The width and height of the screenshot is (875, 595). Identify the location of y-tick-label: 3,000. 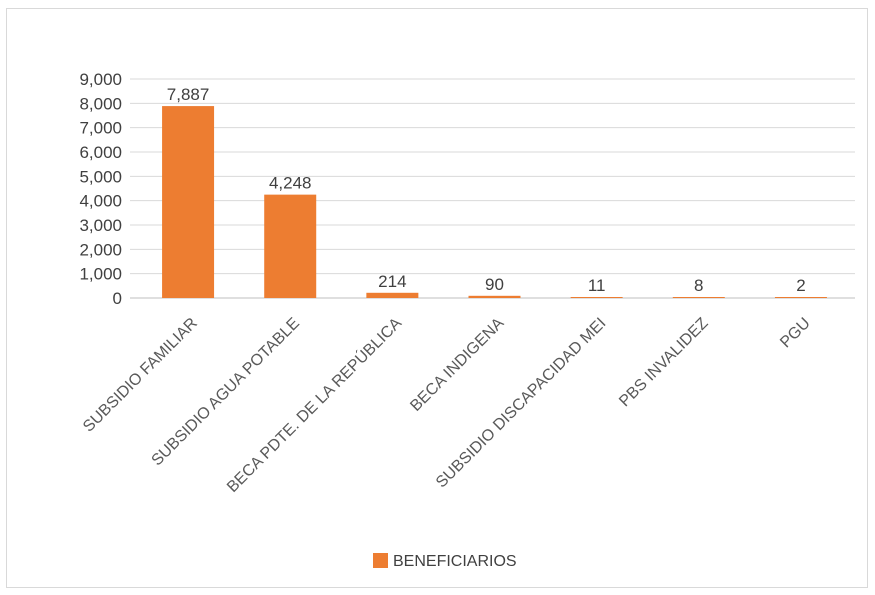
(100, 225).